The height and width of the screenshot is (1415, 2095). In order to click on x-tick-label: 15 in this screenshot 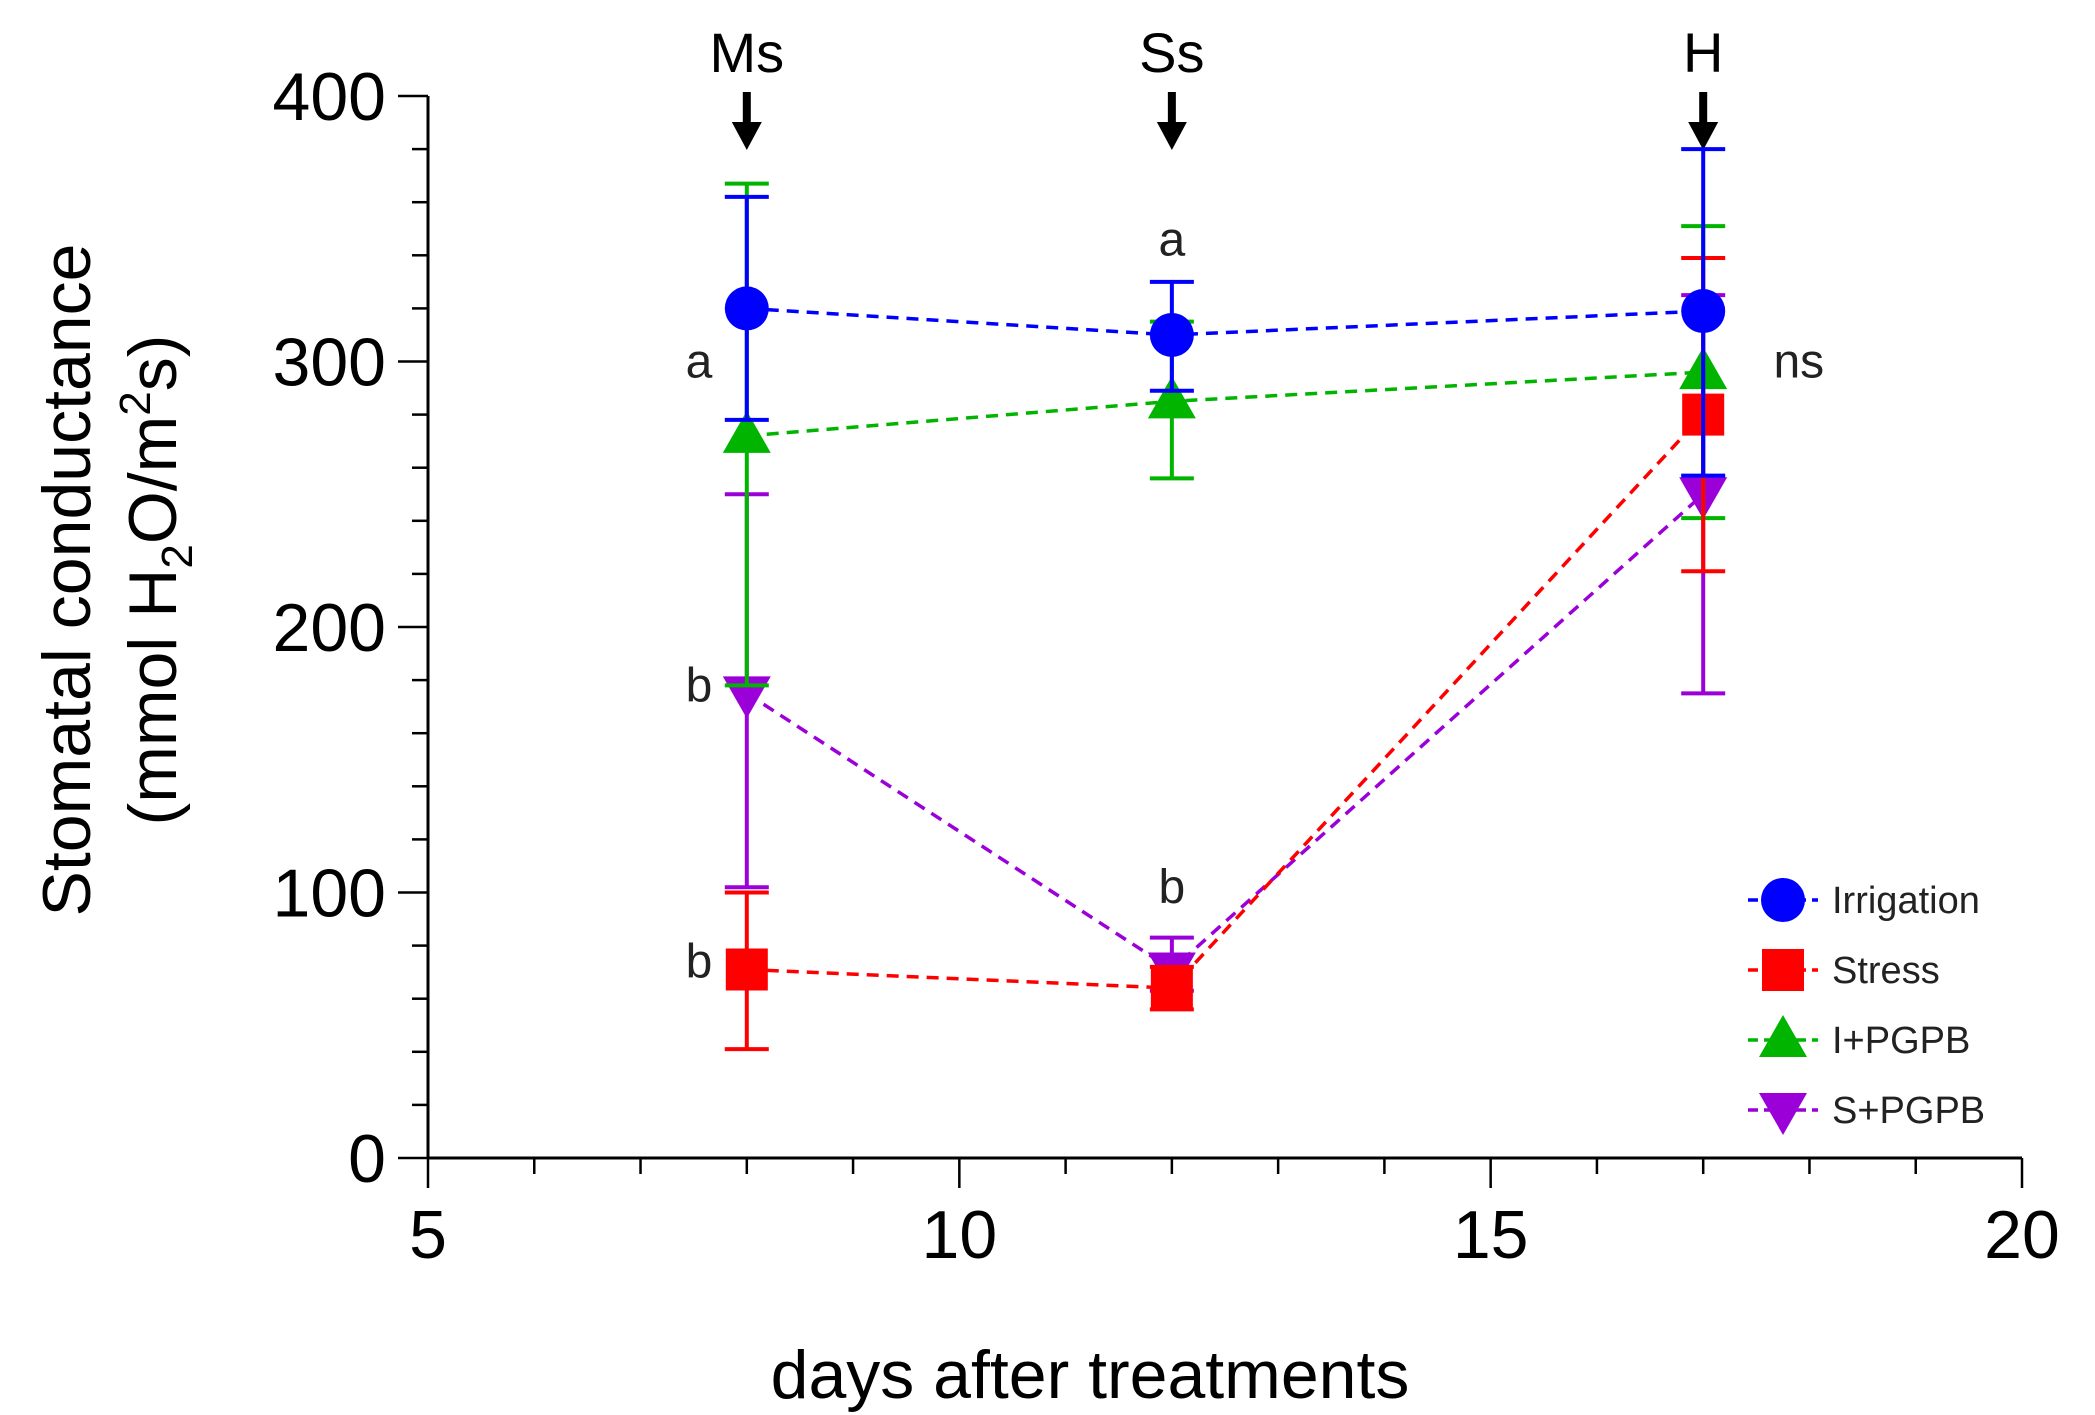, I will do `click(1491, 1235)`.